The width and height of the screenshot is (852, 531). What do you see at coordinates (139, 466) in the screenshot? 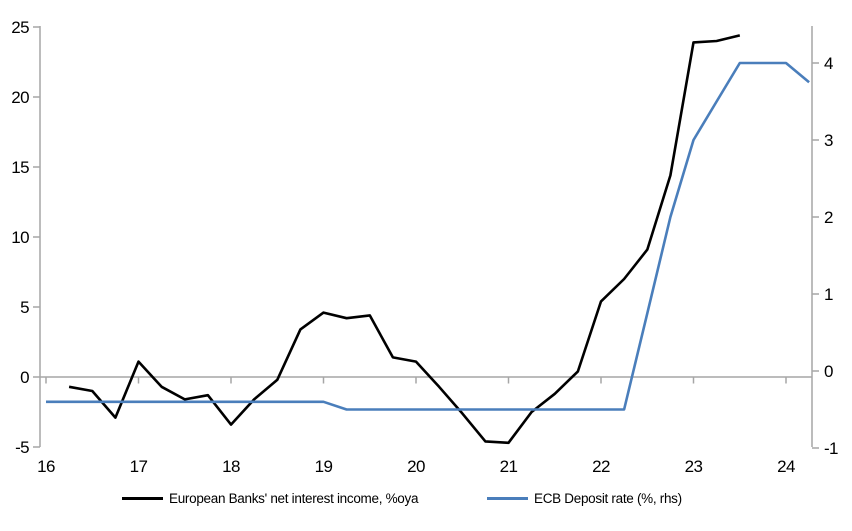
I see `x-axis-tick-label: 17` at bounding box center [139, 466].